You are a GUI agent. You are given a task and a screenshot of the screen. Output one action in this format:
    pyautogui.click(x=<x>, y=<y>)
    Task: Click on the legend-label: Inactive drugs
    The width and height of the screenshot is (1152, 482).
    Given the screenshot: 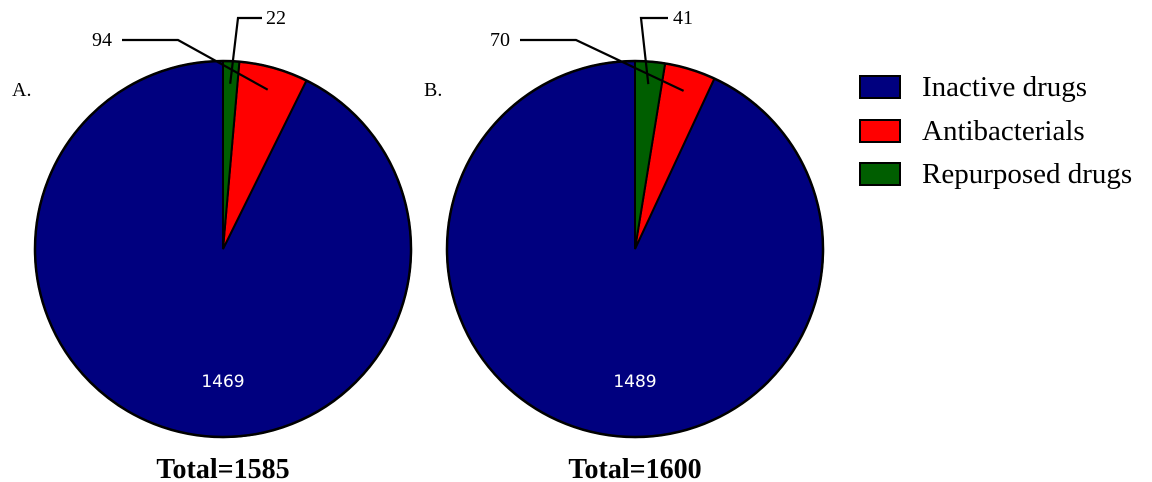 What is the action you would take?
    pyautogui.click(x=1004, y=87)
    